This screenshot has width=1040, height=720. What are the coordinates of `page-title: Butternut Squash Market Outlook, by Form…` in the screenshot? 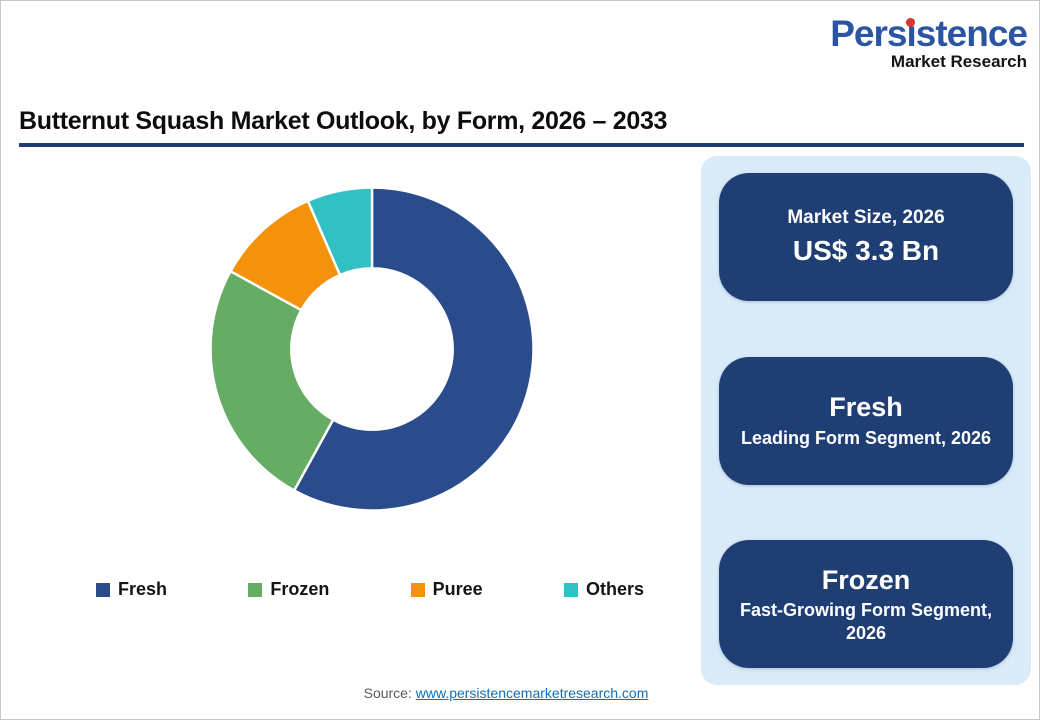 It's located at (343, 121).